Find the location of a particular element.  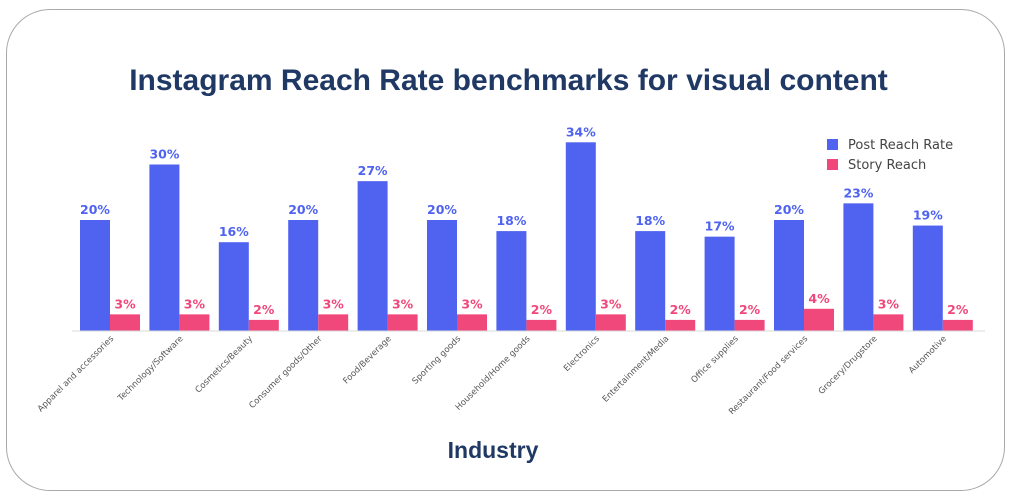

category-tick-label: Consumer goods/Other is located at coordinates (285, 372).